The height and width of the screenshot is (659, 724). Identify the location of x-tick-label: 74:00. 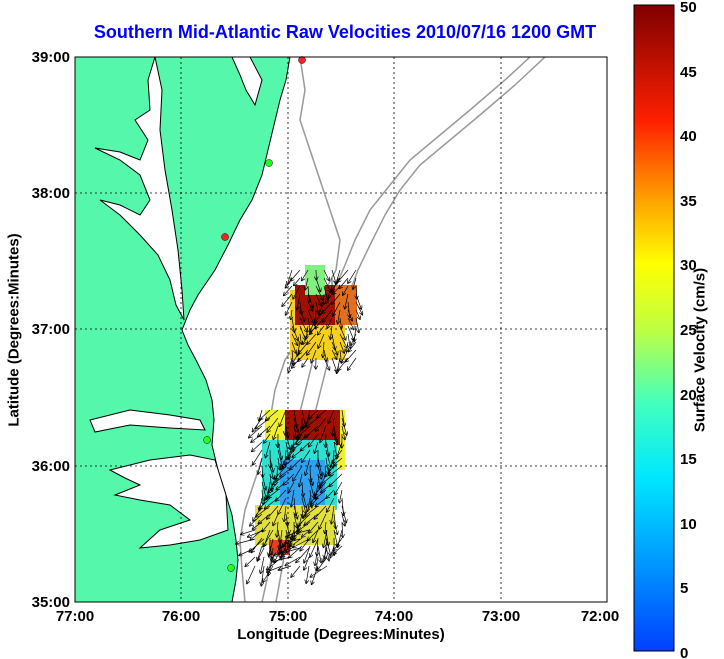
(394, 616).